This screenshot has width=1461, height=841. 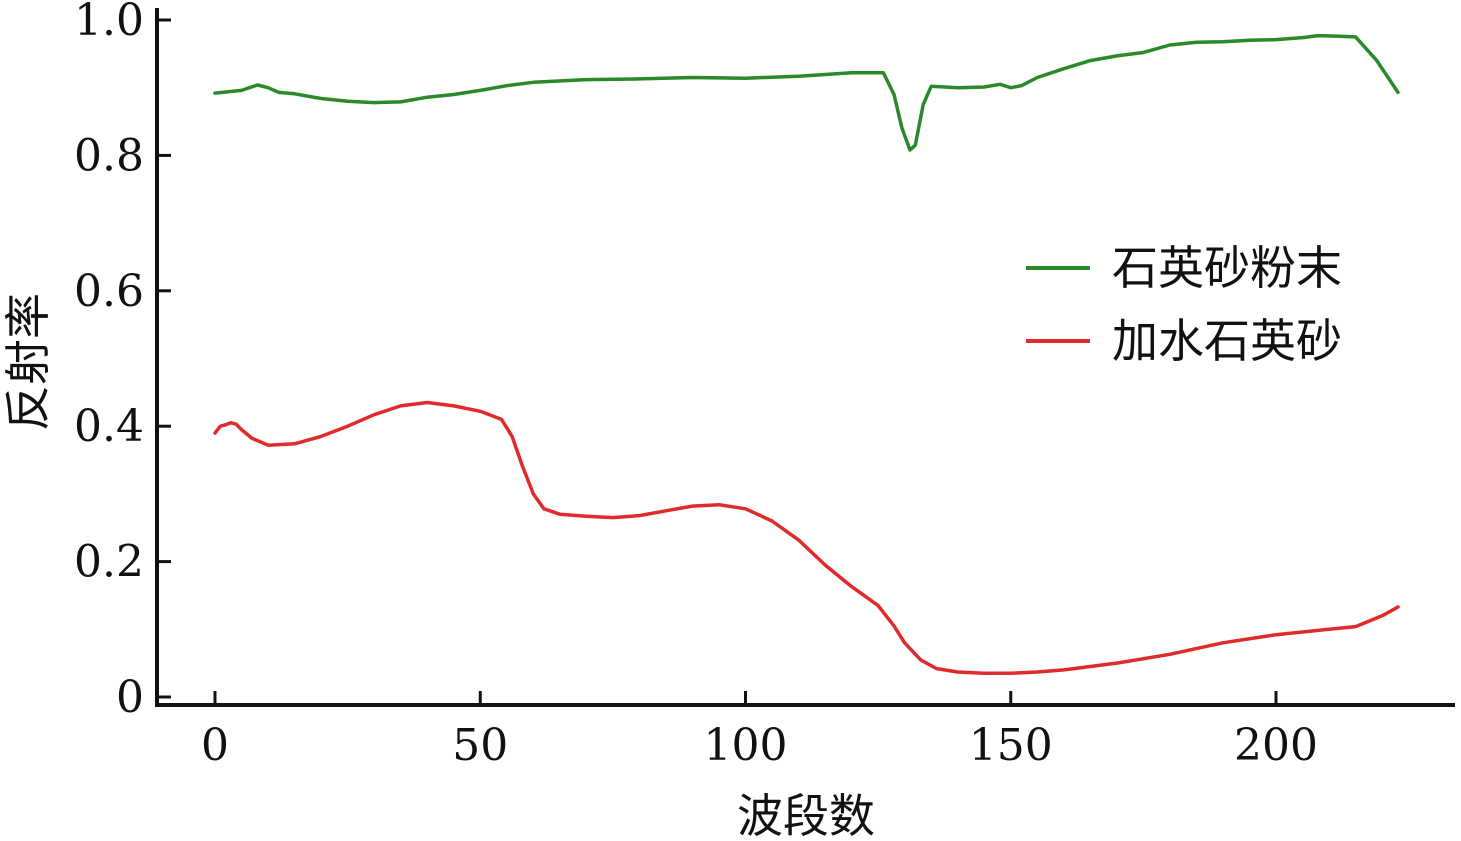 I want to click on x-tick-label: 150, so click(x=1011, y=745).